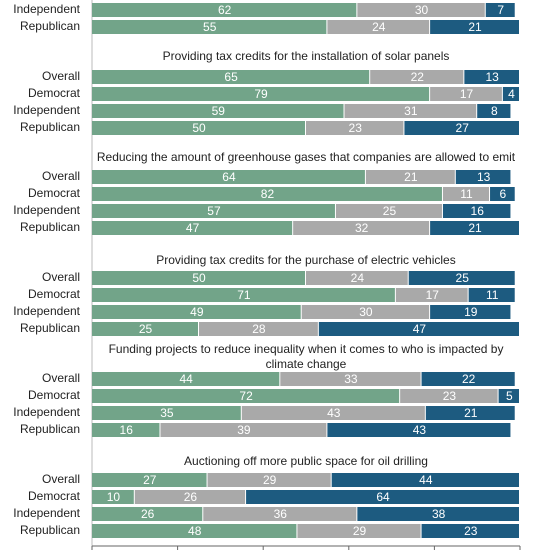 This screenshot has width=550, height=550. I want to click on value-label: 25, so click(463, 278).